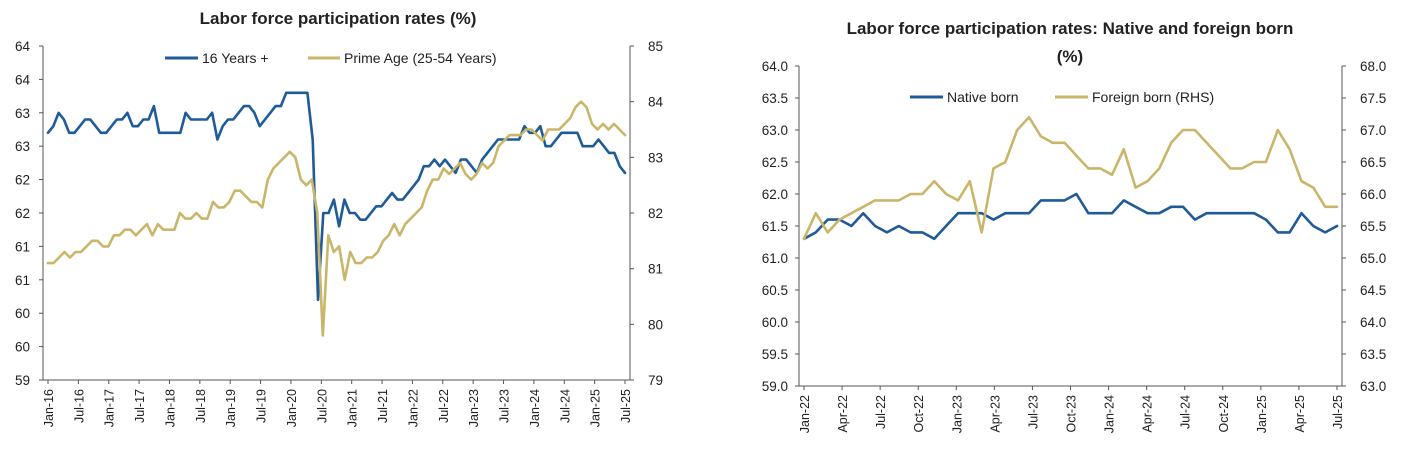 The height and width of the screenshot is (453, 1407). I want to click on y-left-tick-label: 62.0, so click(775, 194).